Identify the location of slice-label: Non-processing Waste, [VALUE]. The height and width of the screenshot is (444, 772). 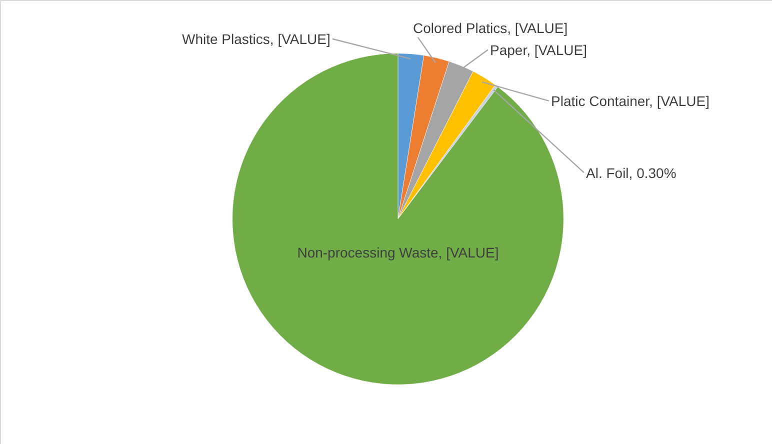
(398, 252).